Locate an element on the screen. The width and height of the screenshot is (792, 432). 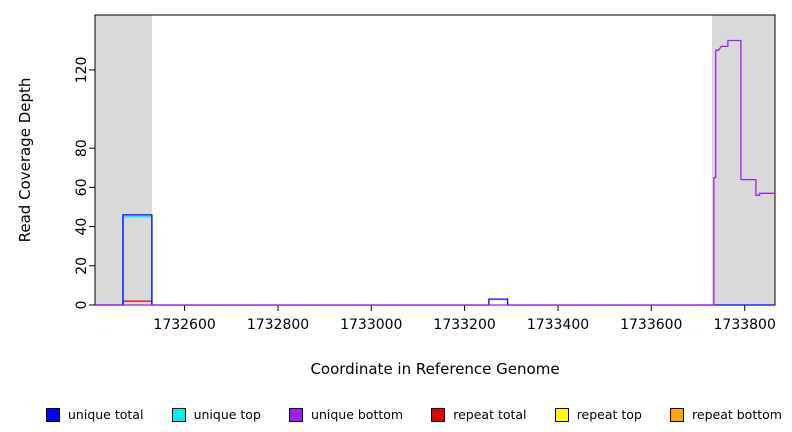
legend-swatch-unique-top is located at coordinates (178, 414).